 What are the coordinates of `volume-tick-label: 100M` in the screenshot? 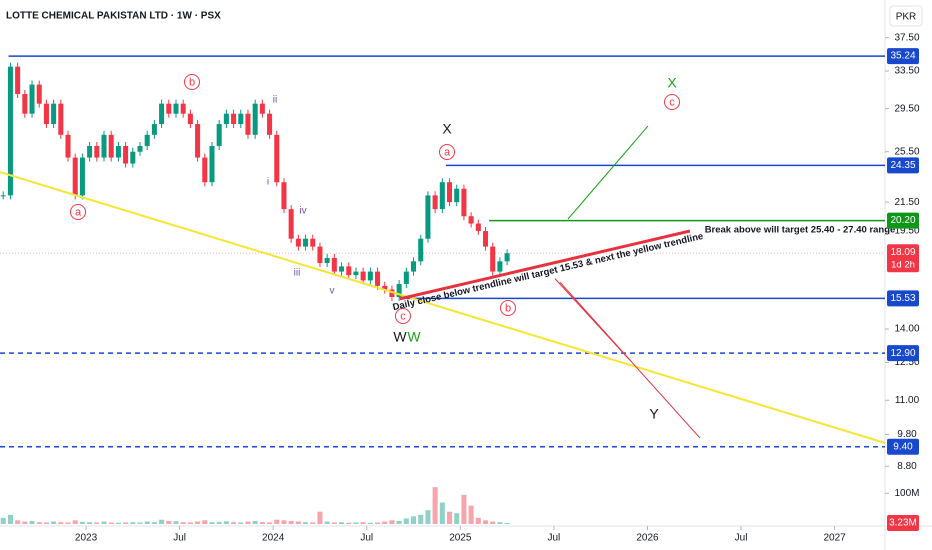 It's located at (906, 493).